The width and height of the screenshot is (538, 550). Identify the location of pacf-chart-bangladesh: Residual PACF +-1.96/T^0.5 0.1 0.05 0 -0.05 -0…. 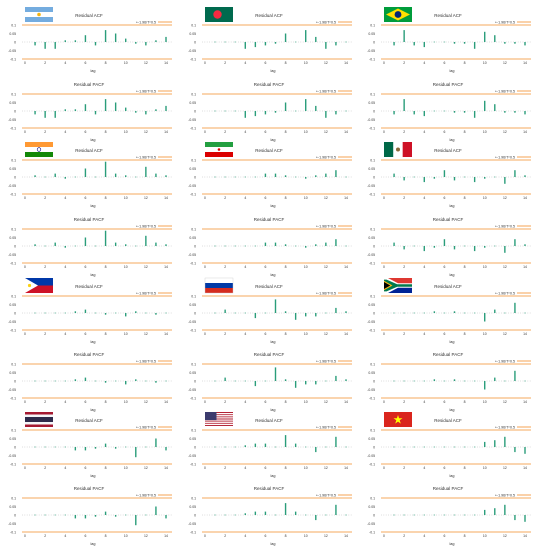
(270, 112).